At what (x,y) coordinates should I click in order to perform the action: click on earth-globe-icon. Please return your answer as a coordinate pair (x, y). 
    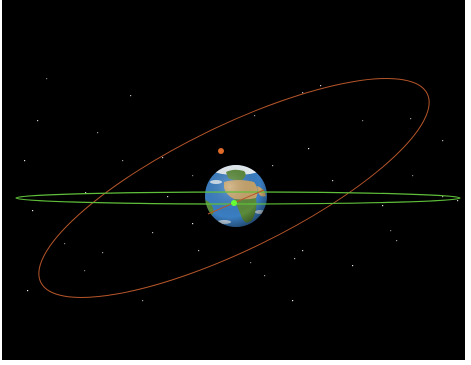
    Looking at the image, I should click on (236, 196).